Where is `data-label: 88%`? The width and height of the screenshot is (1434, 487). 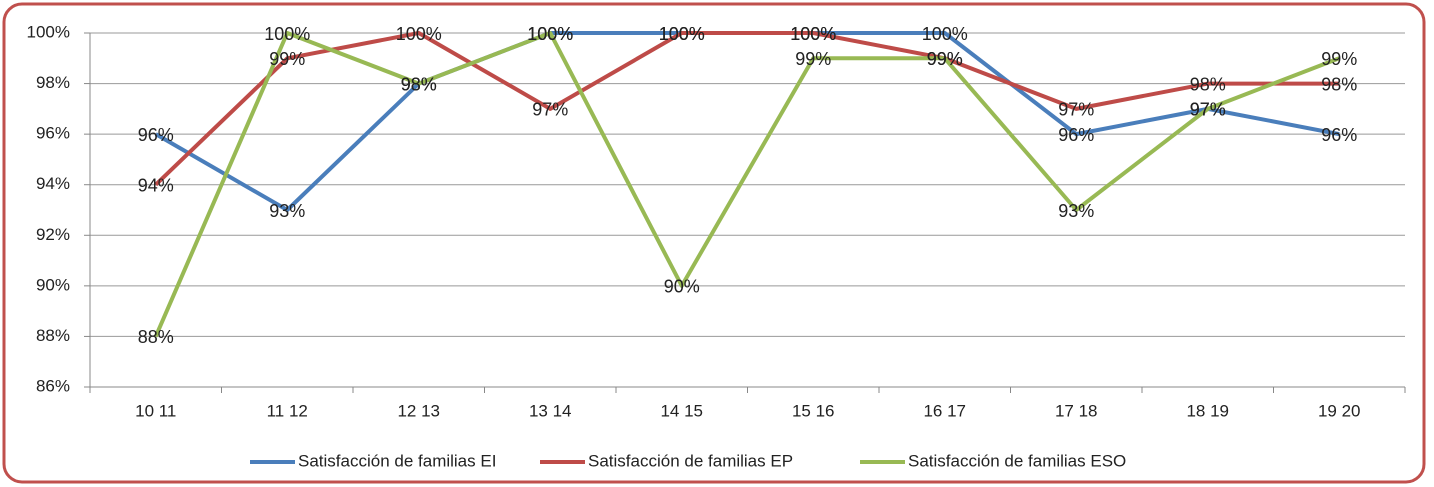
data-label: 88% is located at coordinates (156, 337).